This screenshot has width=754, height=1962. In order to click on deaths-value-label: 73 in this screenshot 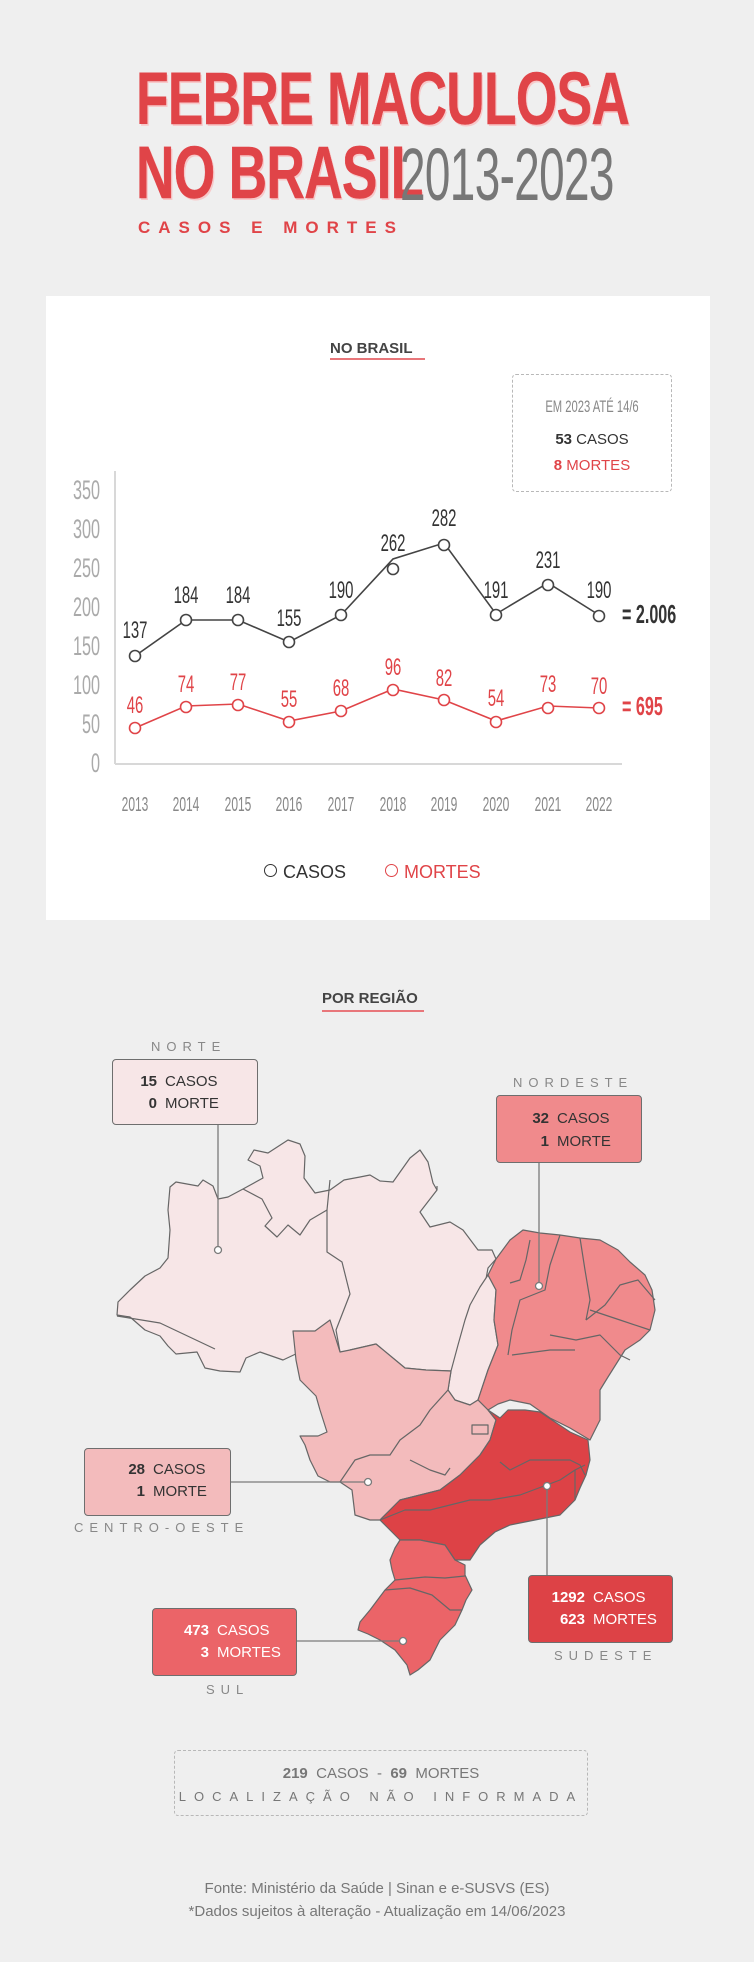, I will do `click(548, 684)`.